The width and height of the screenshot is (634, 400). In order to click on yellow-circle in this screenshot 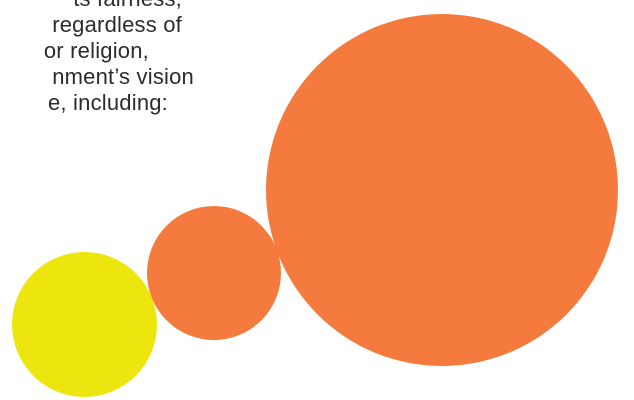, I will do `click(84, 324)`.